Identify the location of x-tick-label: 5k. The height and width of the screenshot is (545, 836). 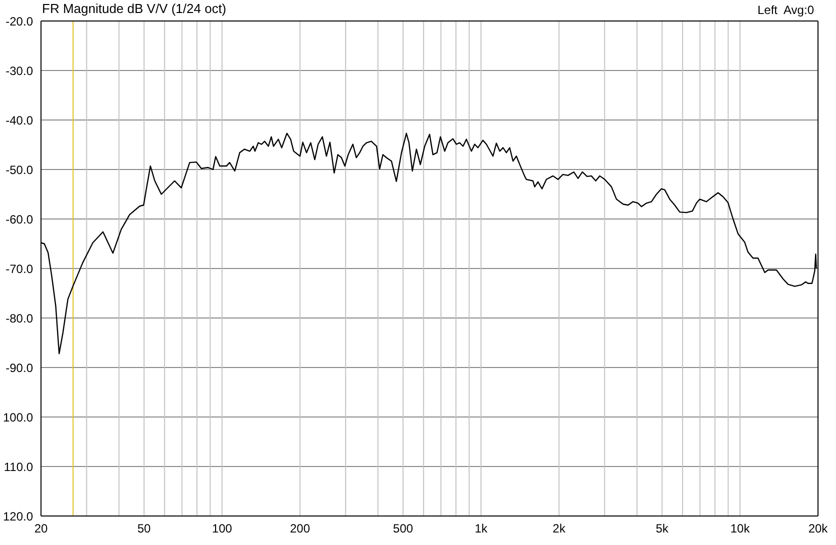
(663, 529).